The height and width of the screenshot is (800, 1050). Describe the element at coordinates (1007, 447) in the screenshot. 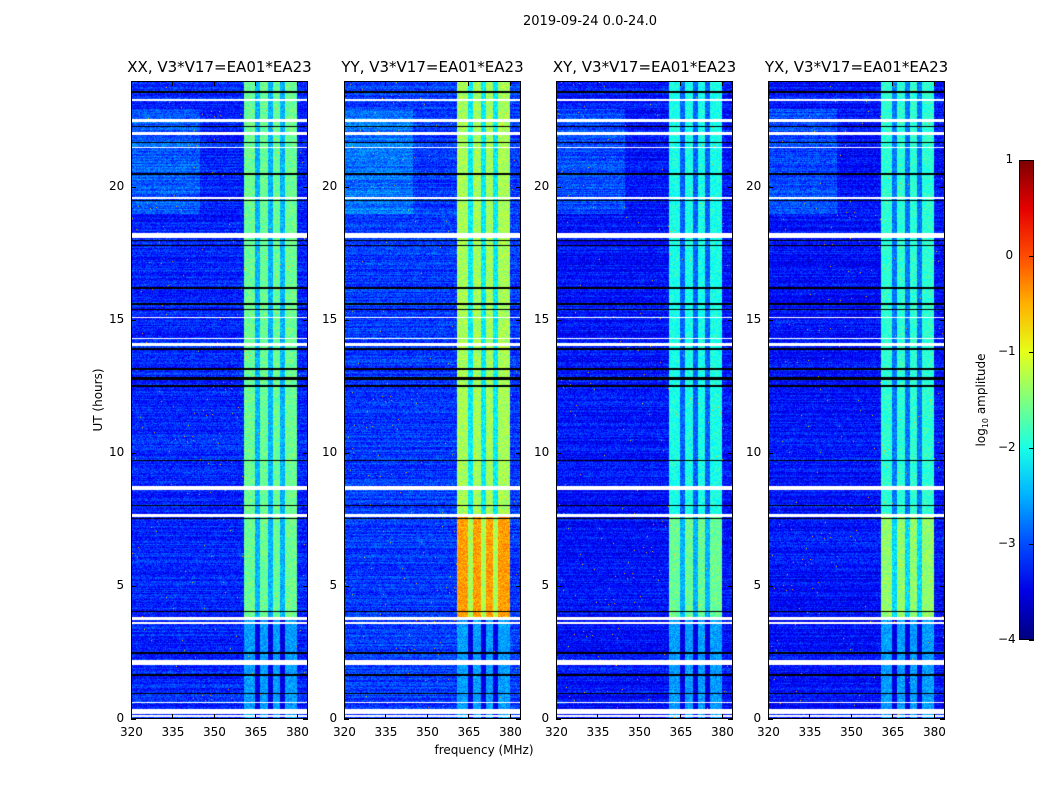

I see `colorbar-tick-label: −2` at that location.